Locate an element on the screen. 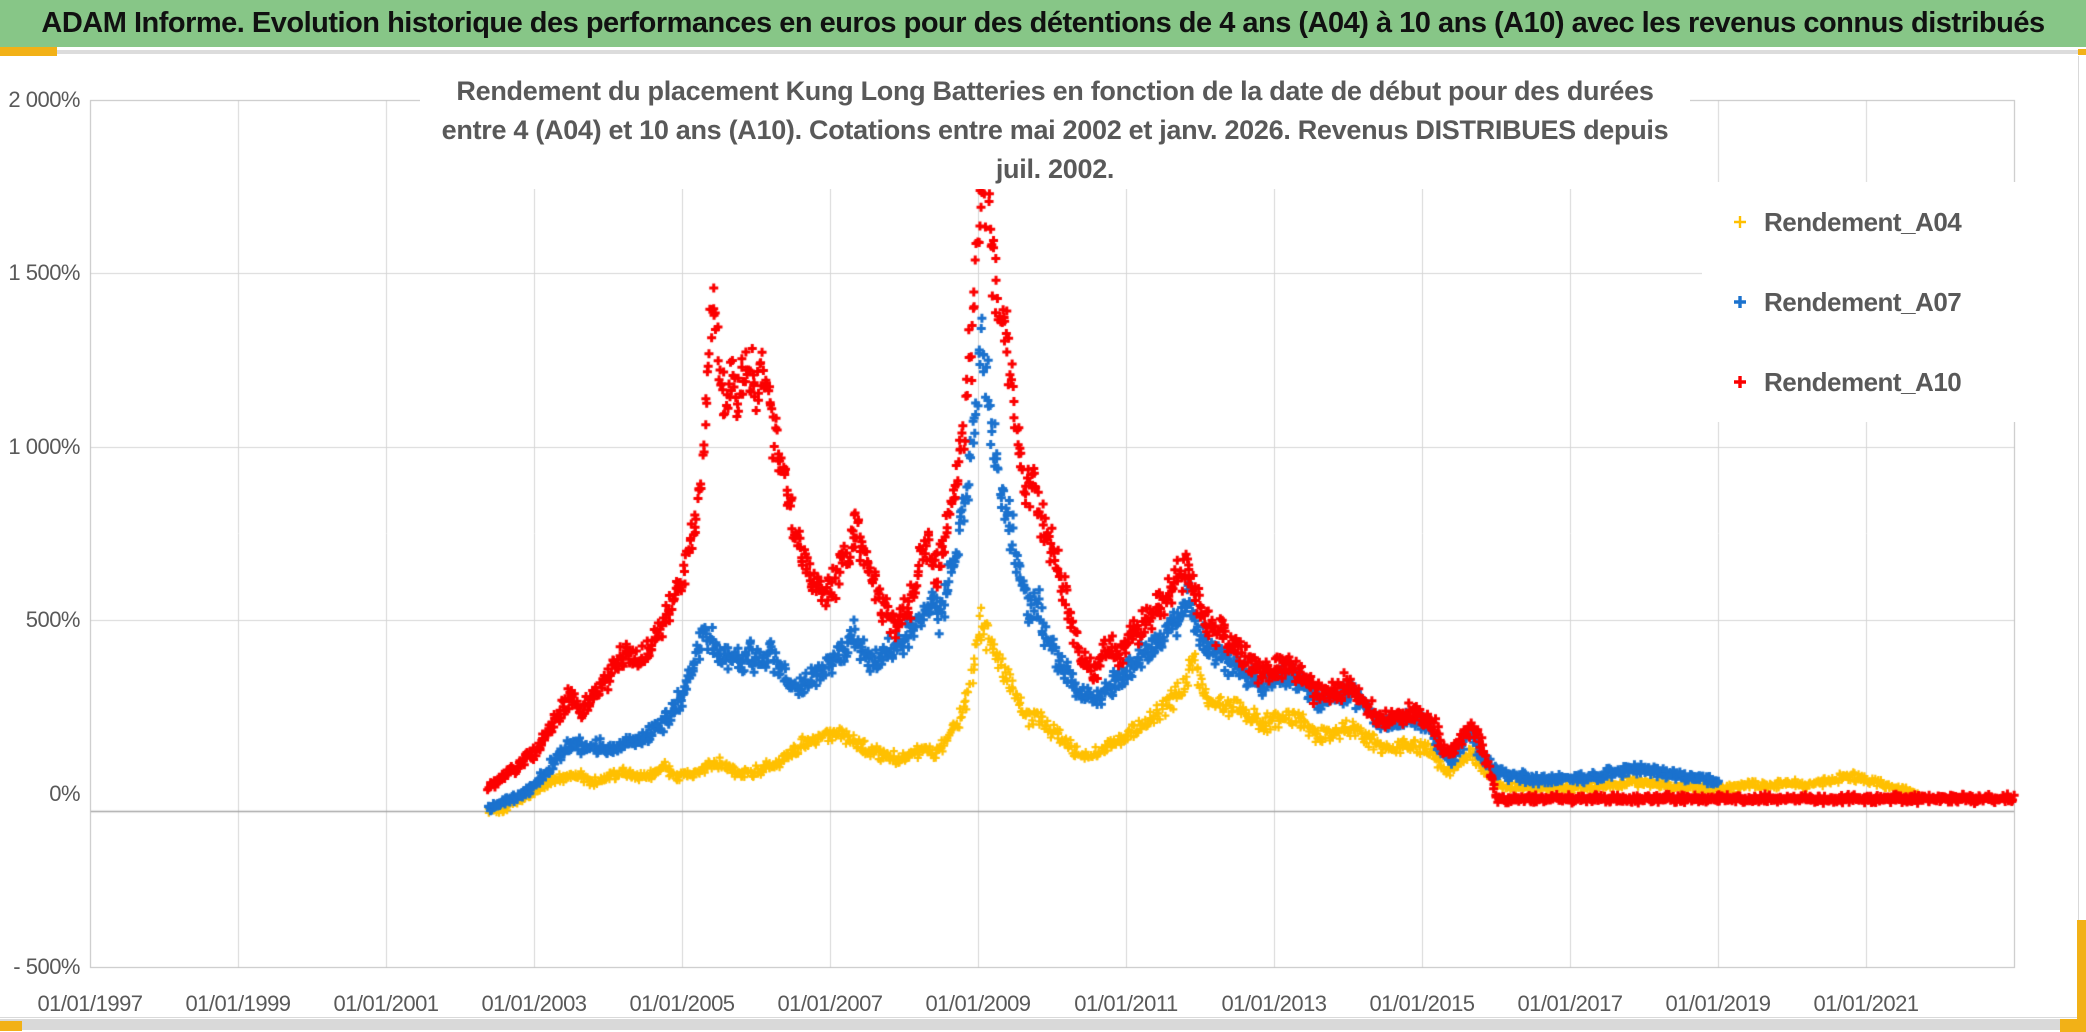 Image resolution: width=2086 pixels, height=1032 pixels. legend-item-rendement-a04: Rendement_A04 is located at coordinates (1886, 222).